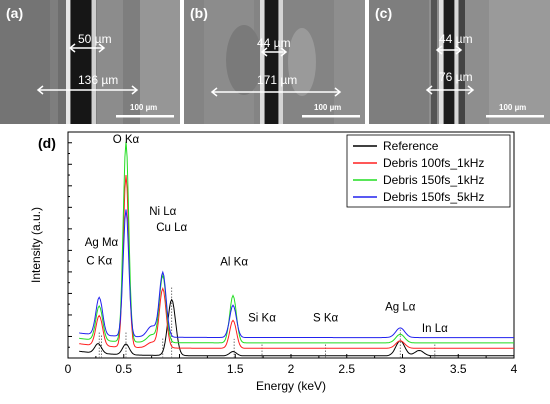 The width and height of the screenshot is (550, 404). What do you see at coordinates (326, 318) in the screenshot?
I see `peak-annotation: S Kα` at bounding box center [326, 318].